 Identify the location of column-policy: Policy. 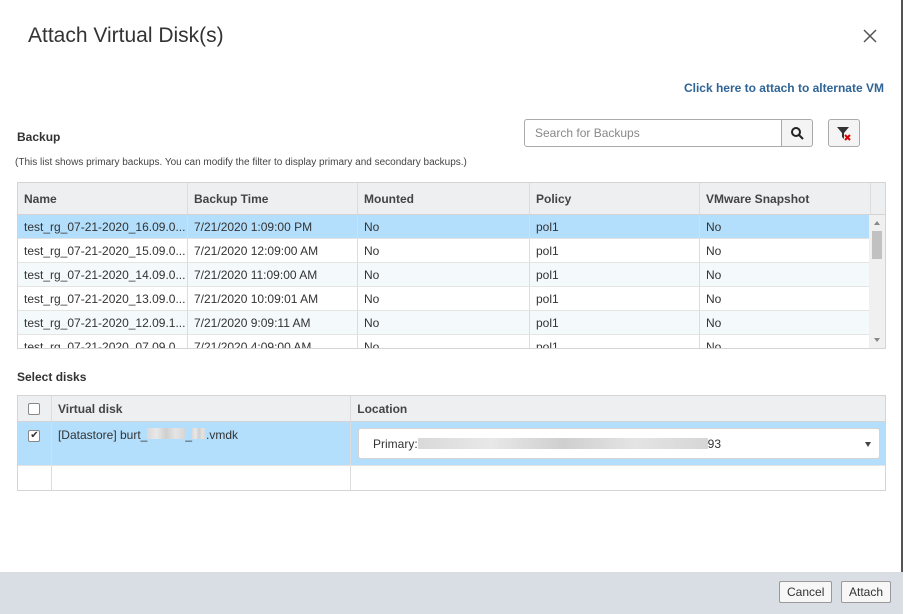
(615, 198).